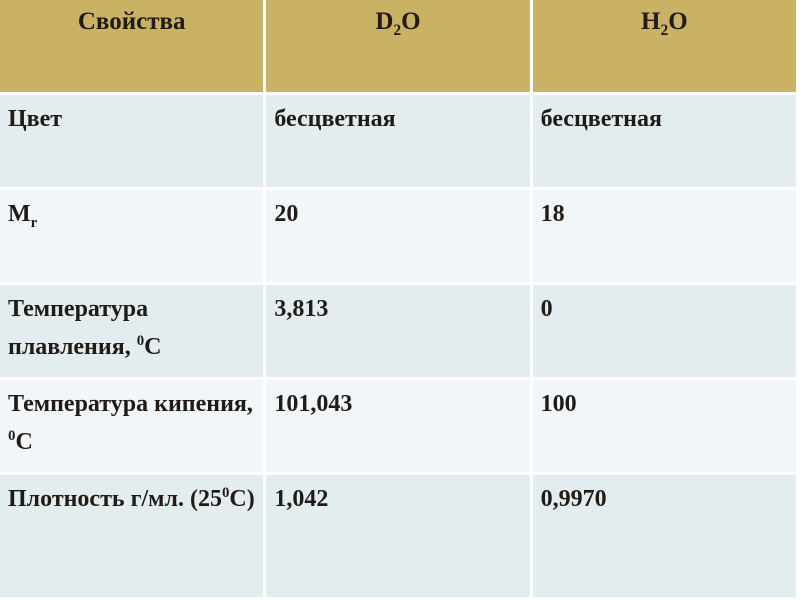  What do you see at coordinates (301, 309) in the screenshot?
I see `cell-text: 3,813` at bounding box center [301, 309].